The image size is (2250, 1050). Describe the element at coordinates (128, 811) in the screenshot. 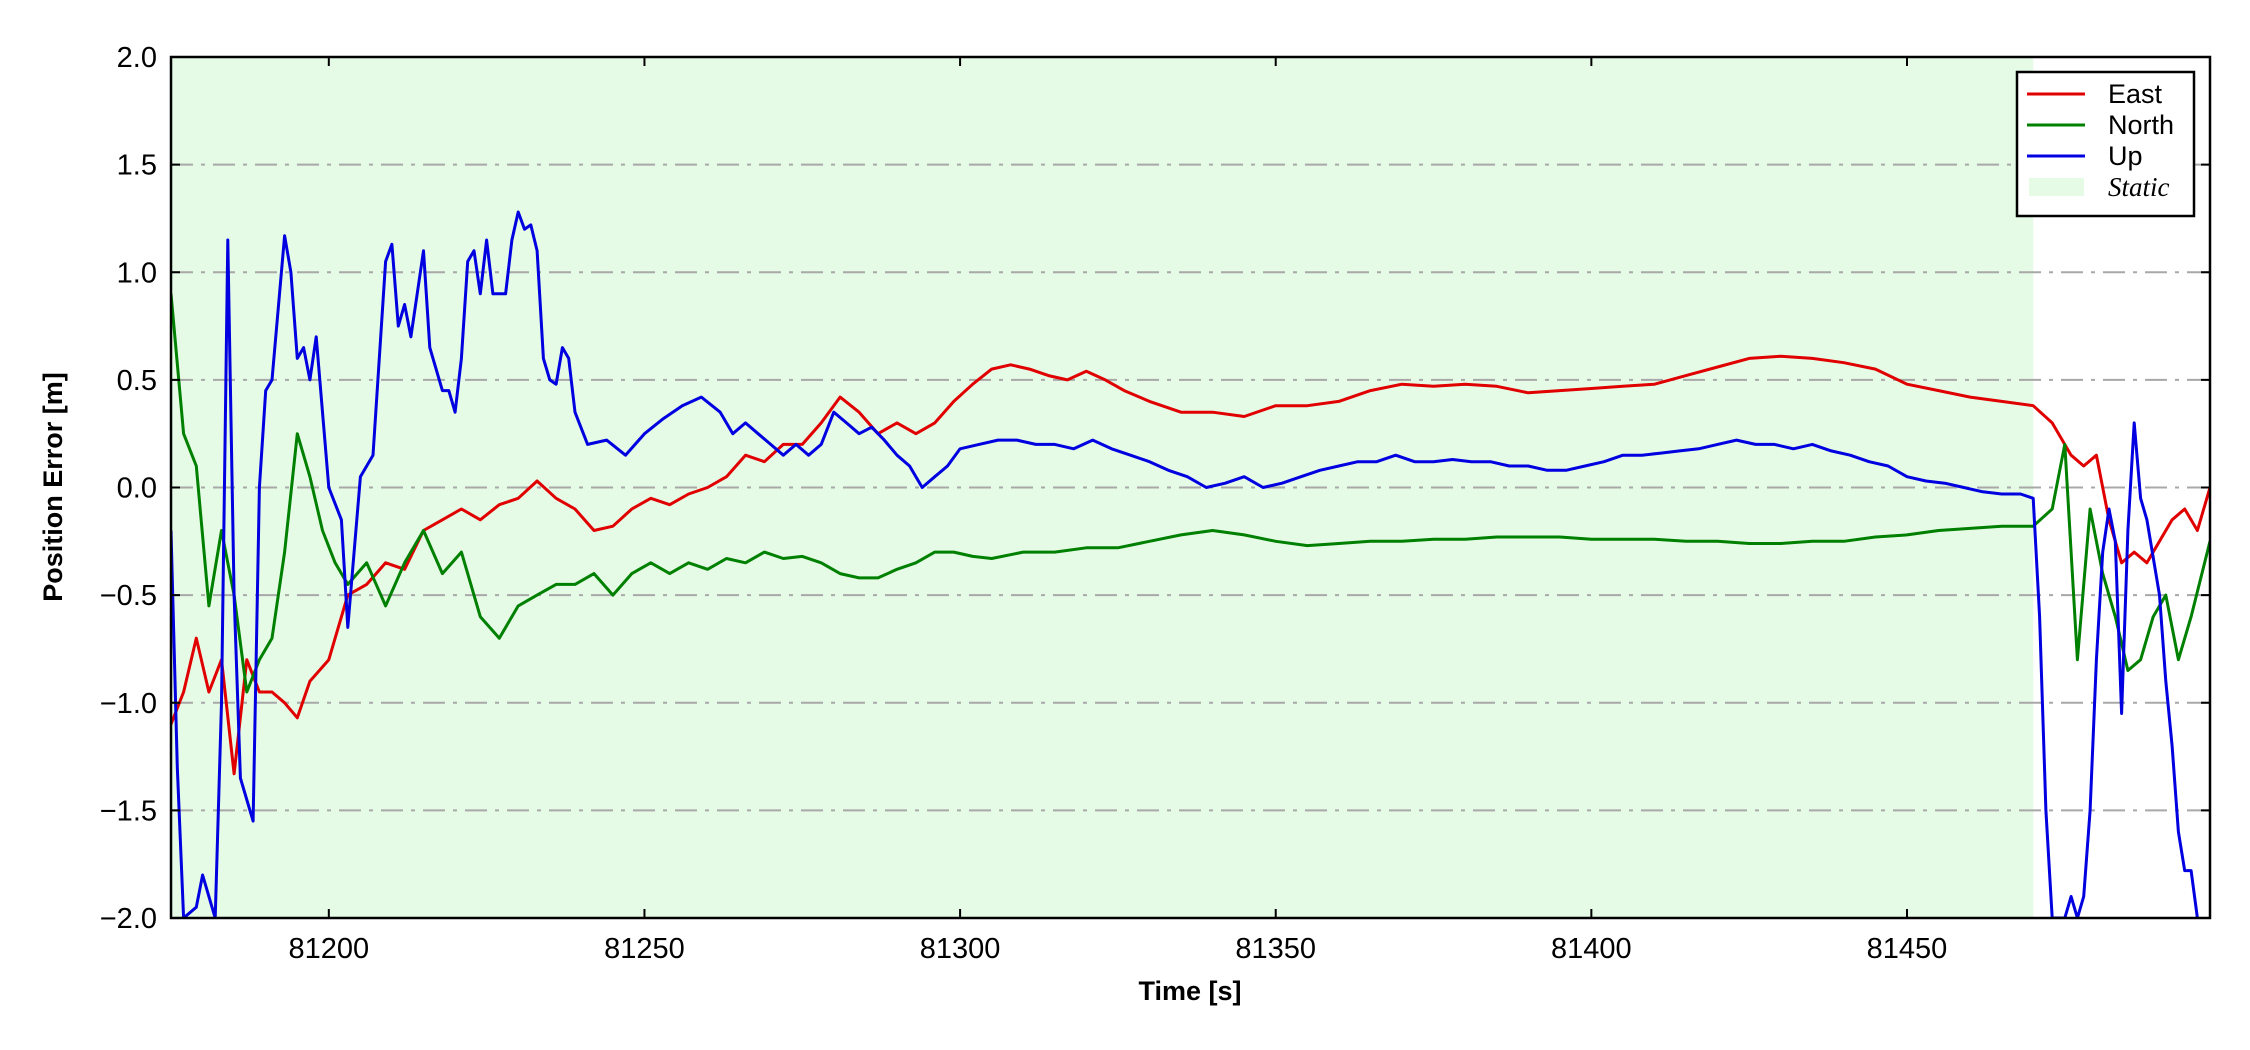

I see `y-tick-label: −1.5` at that location.